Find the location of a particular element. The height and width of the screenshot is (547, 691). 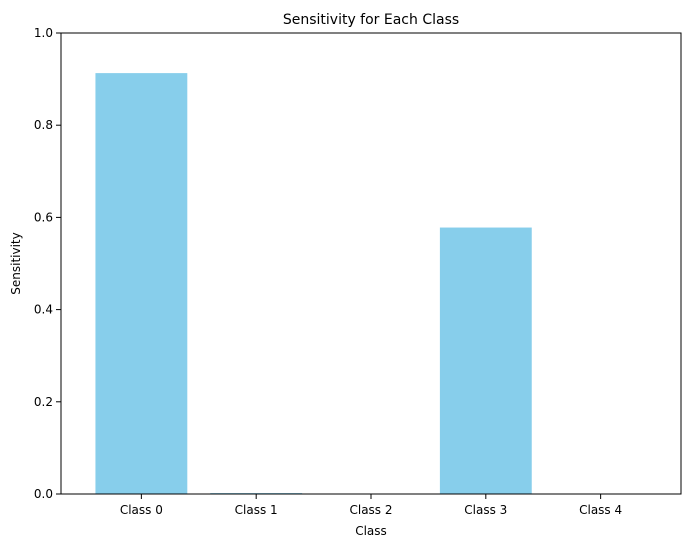

y-axis-label: Sensitivity is located at coordinates (16, 263).